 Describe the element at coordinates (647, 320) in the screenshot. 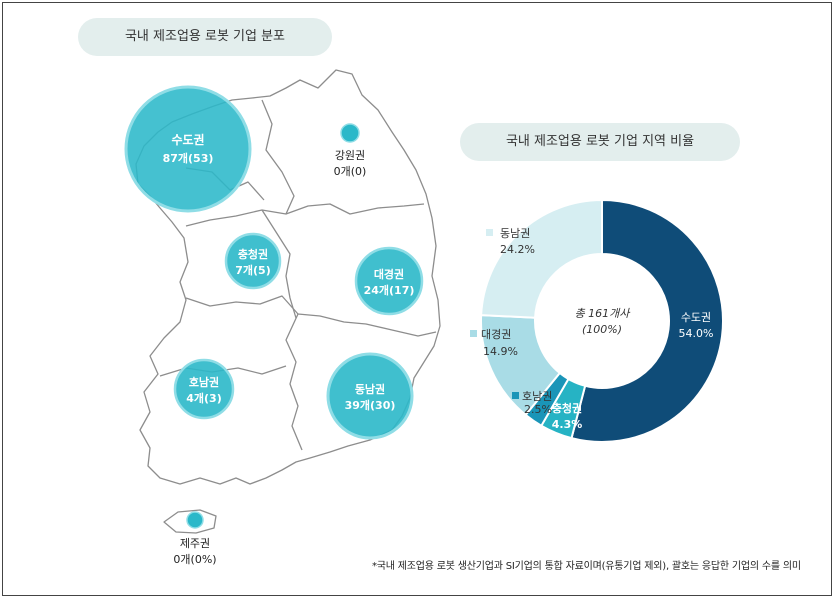

I see `donut-slice-sudo` at that location.